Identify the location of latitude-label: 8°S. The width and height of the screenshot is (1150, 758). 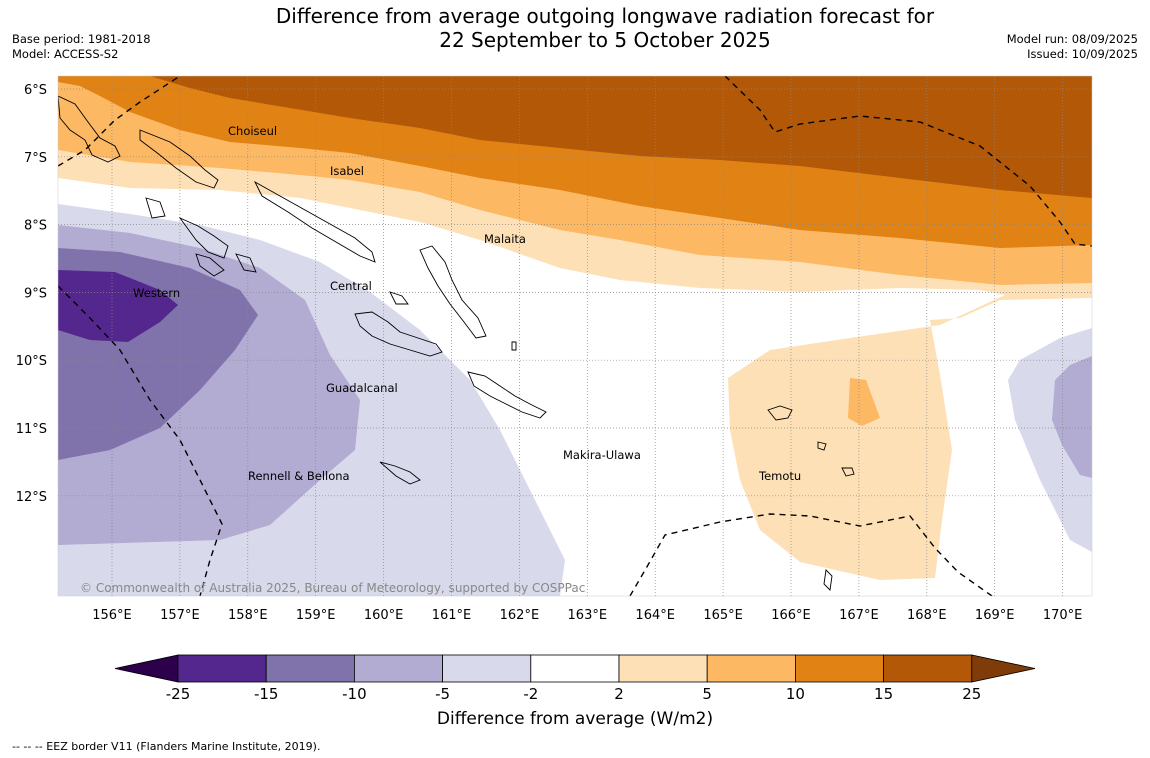
(35, 226).